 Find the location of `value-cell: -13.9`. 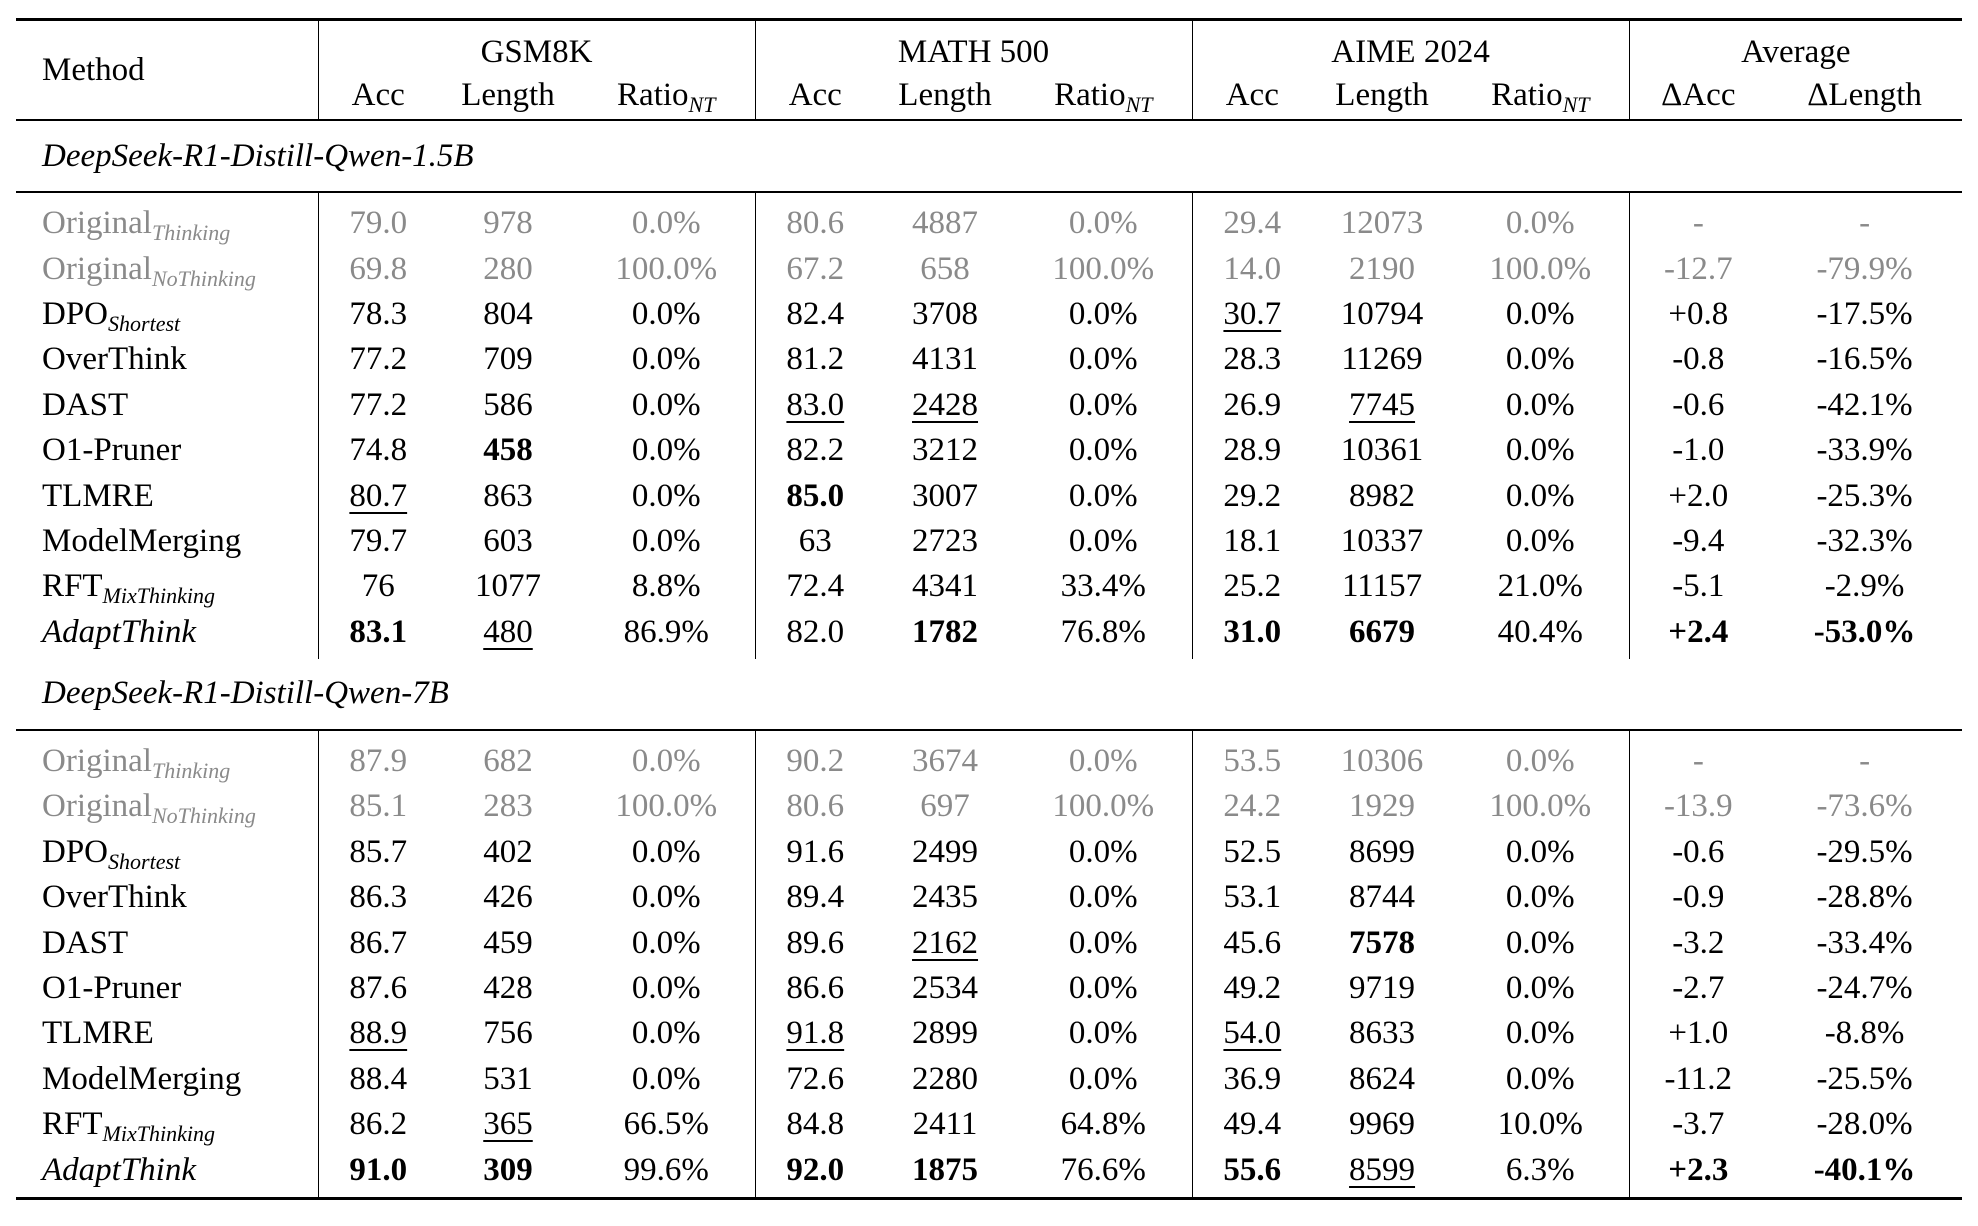

value-cell: -13.9 is located at coordinates (1698, 806).